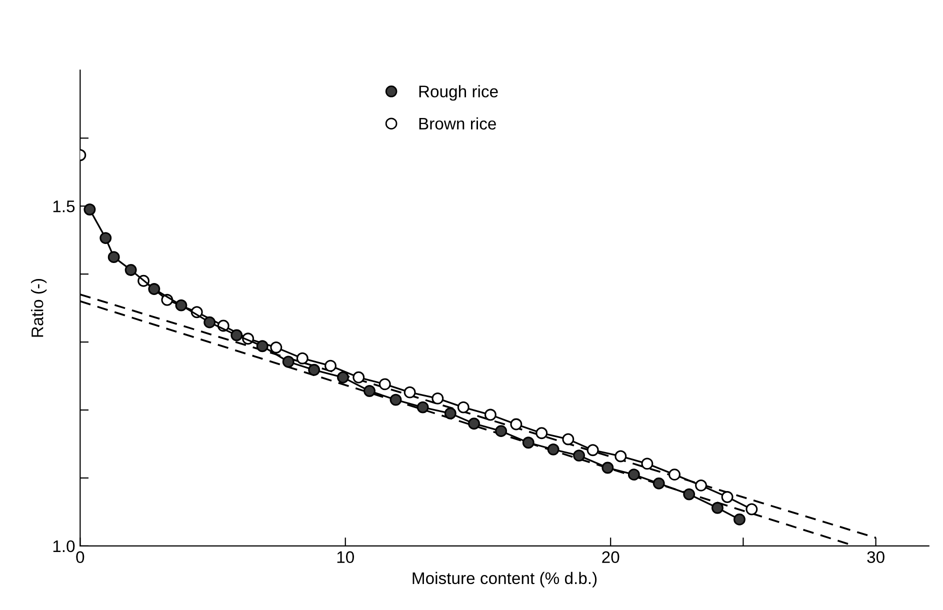  I want to click on y-tick-label: 1.5, so click(64, 206).